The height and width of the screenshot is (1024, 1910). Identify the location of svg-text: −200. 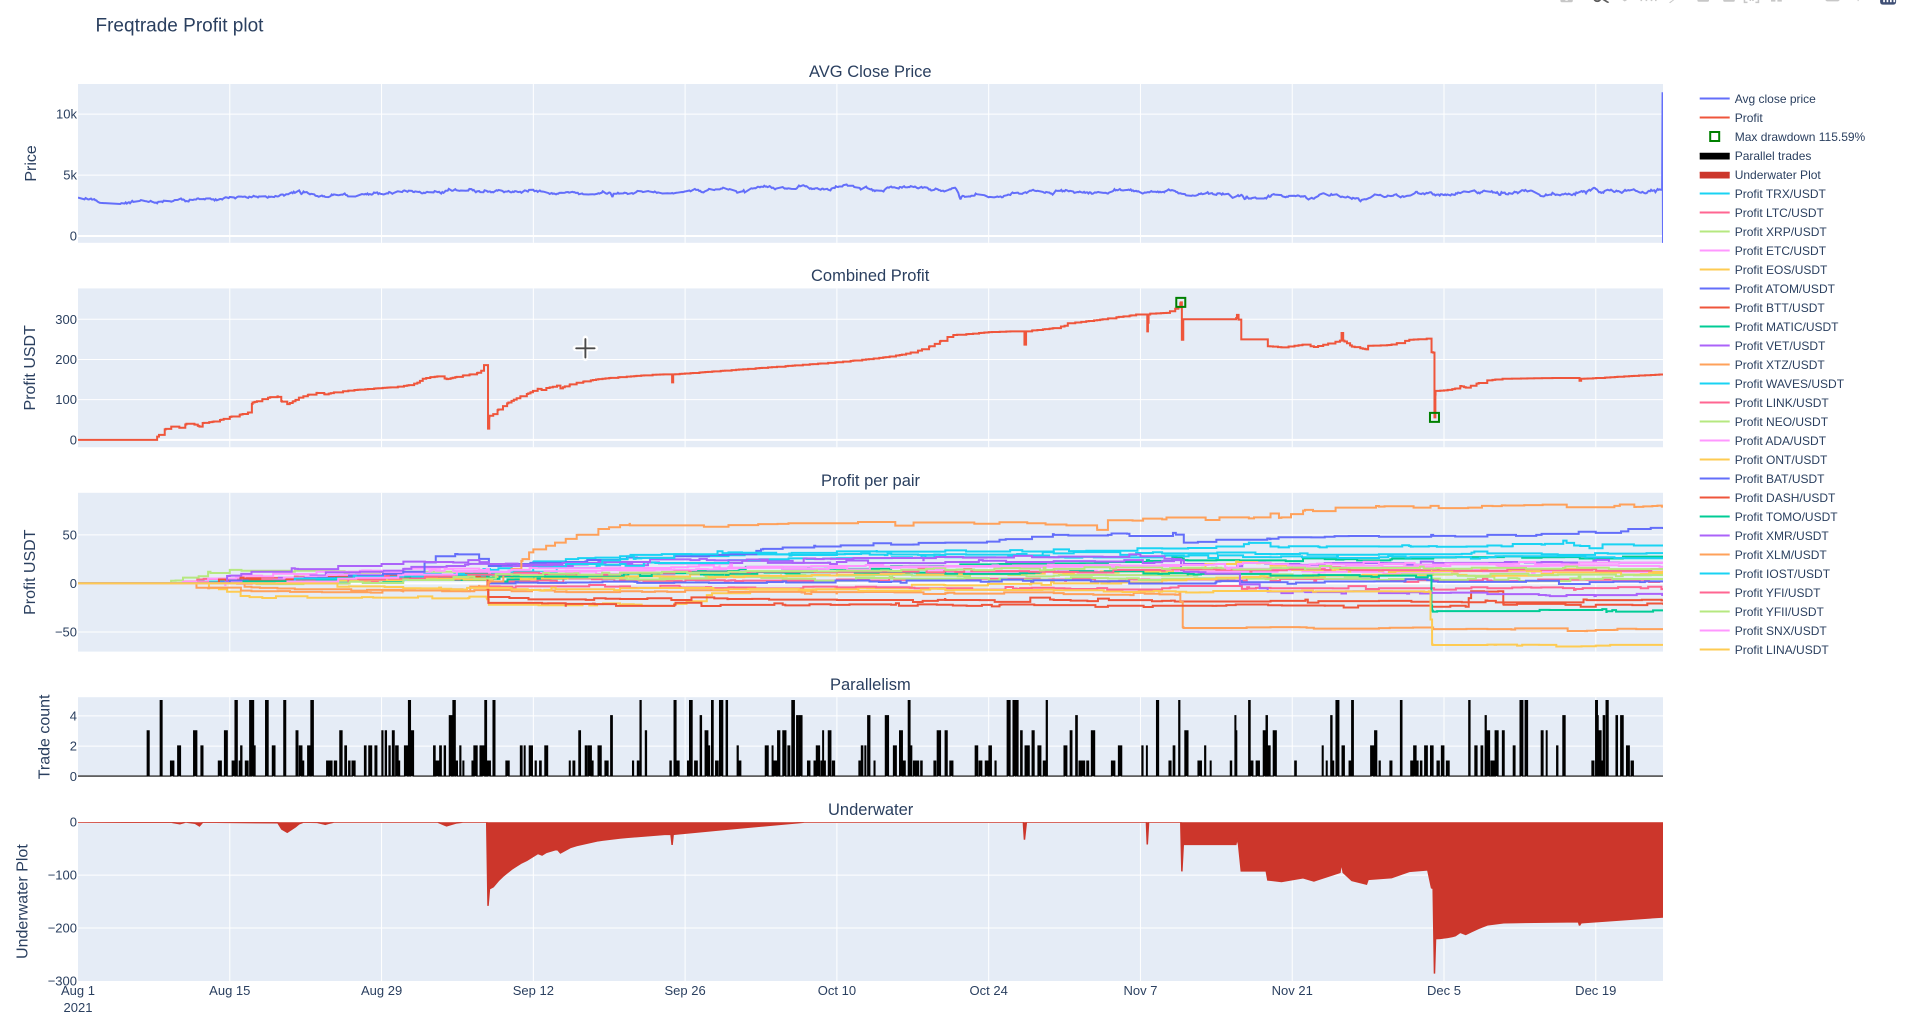
(62, 928).